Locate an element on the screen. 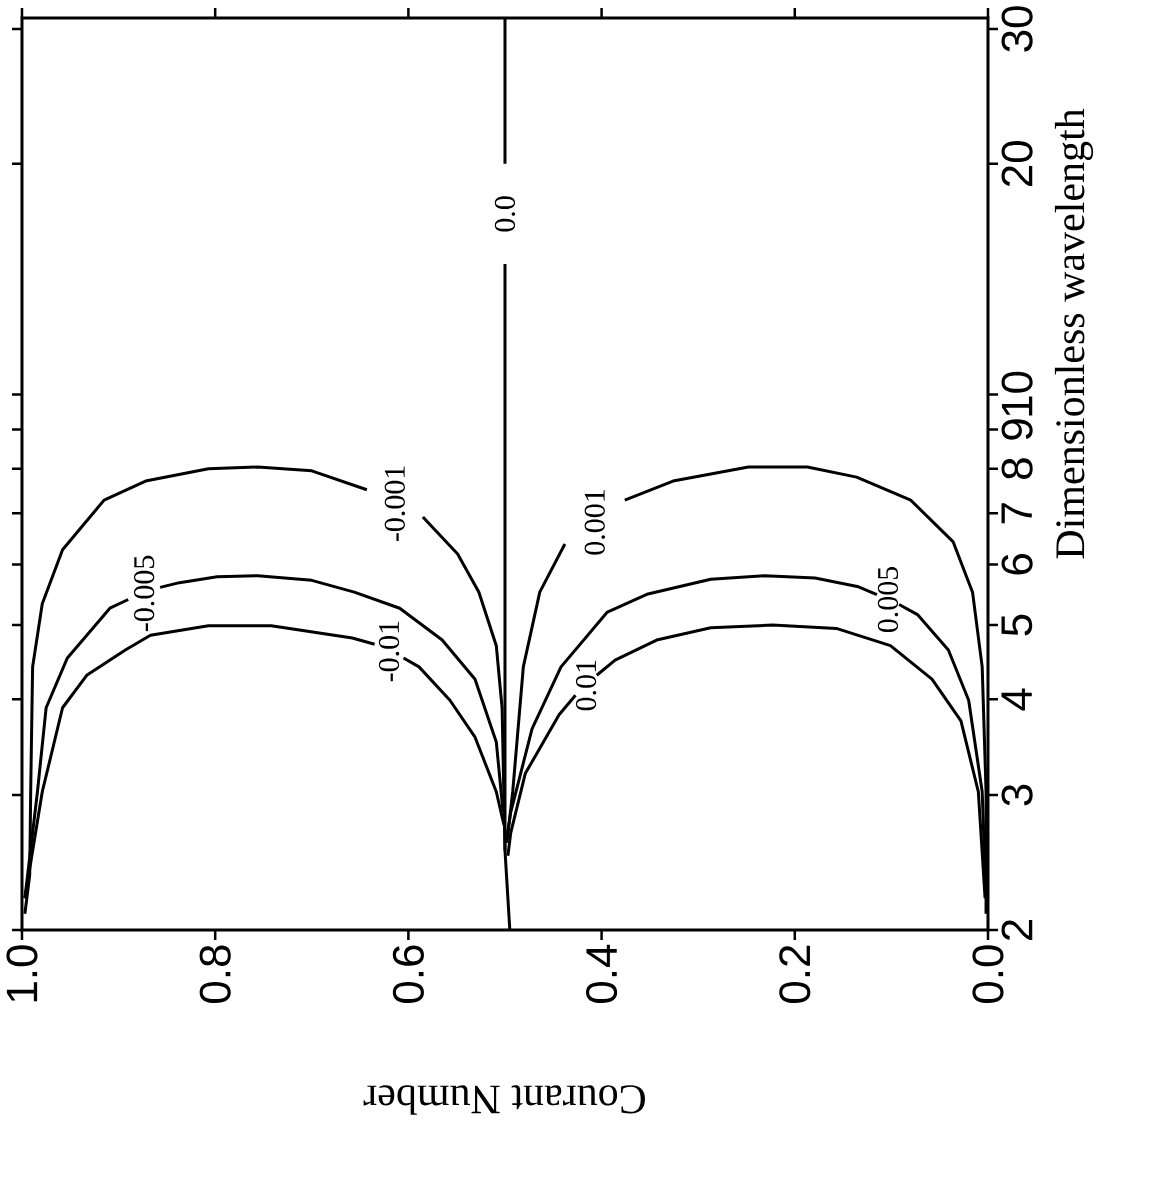  y-tick-label: 2 is located at coordinates (1017, 930).